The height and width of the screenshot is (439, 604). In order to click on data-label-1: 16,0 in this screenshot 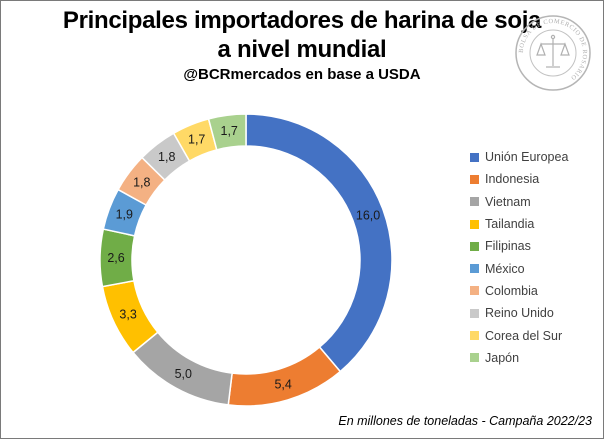, I will do `click(368, 215)`.